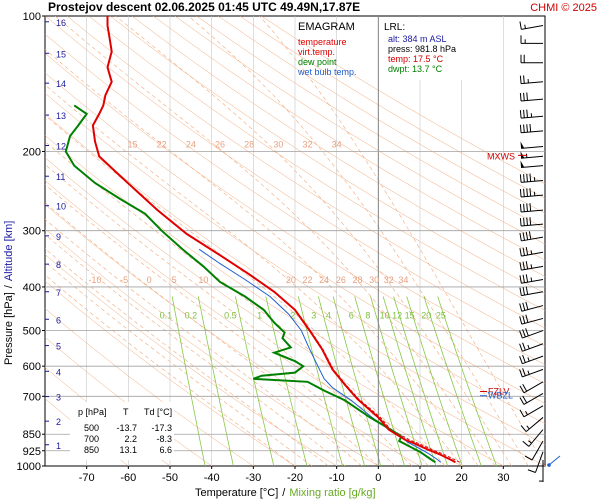  I want to click on temperature-tick-label: -70, so click(87, 478).